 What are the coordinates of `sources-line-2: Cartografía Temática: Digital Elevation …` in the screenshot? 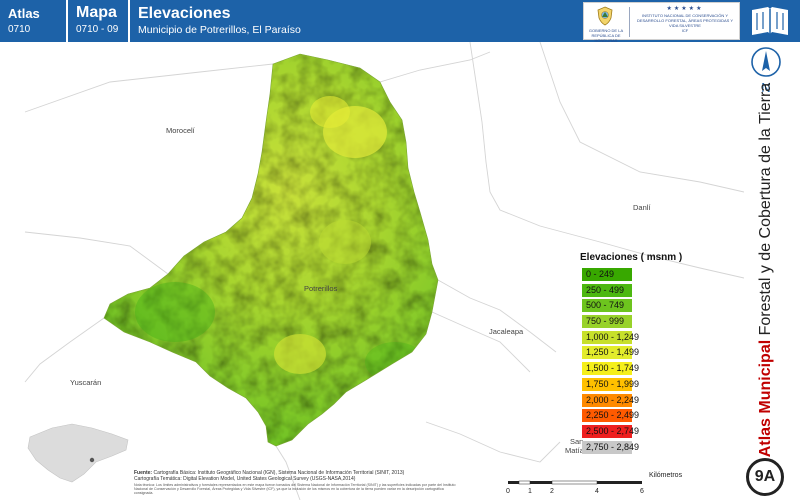 It's located at (245, 479).